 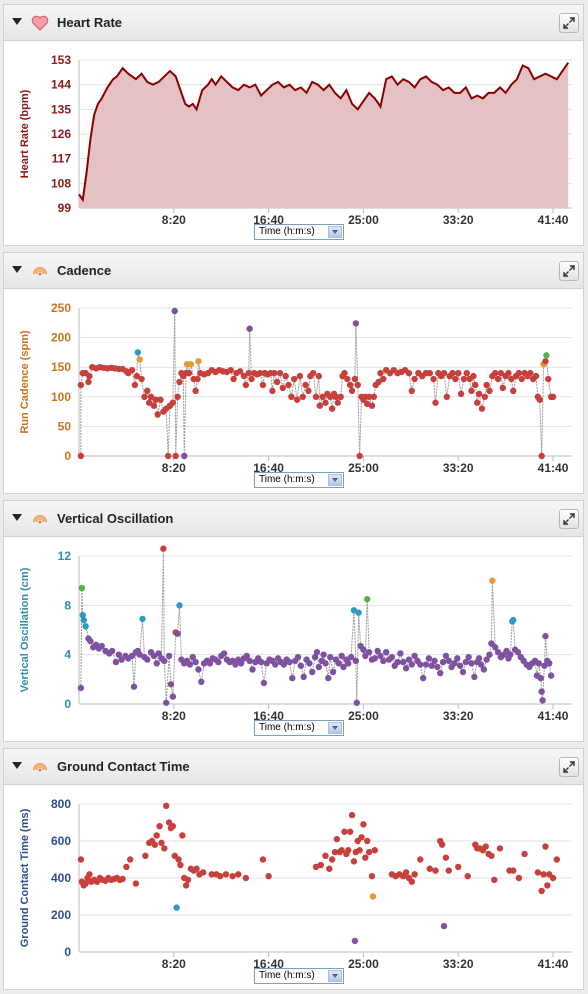 I want to click on panel-header: Ground Contact Time, so click(x=293, y=767).